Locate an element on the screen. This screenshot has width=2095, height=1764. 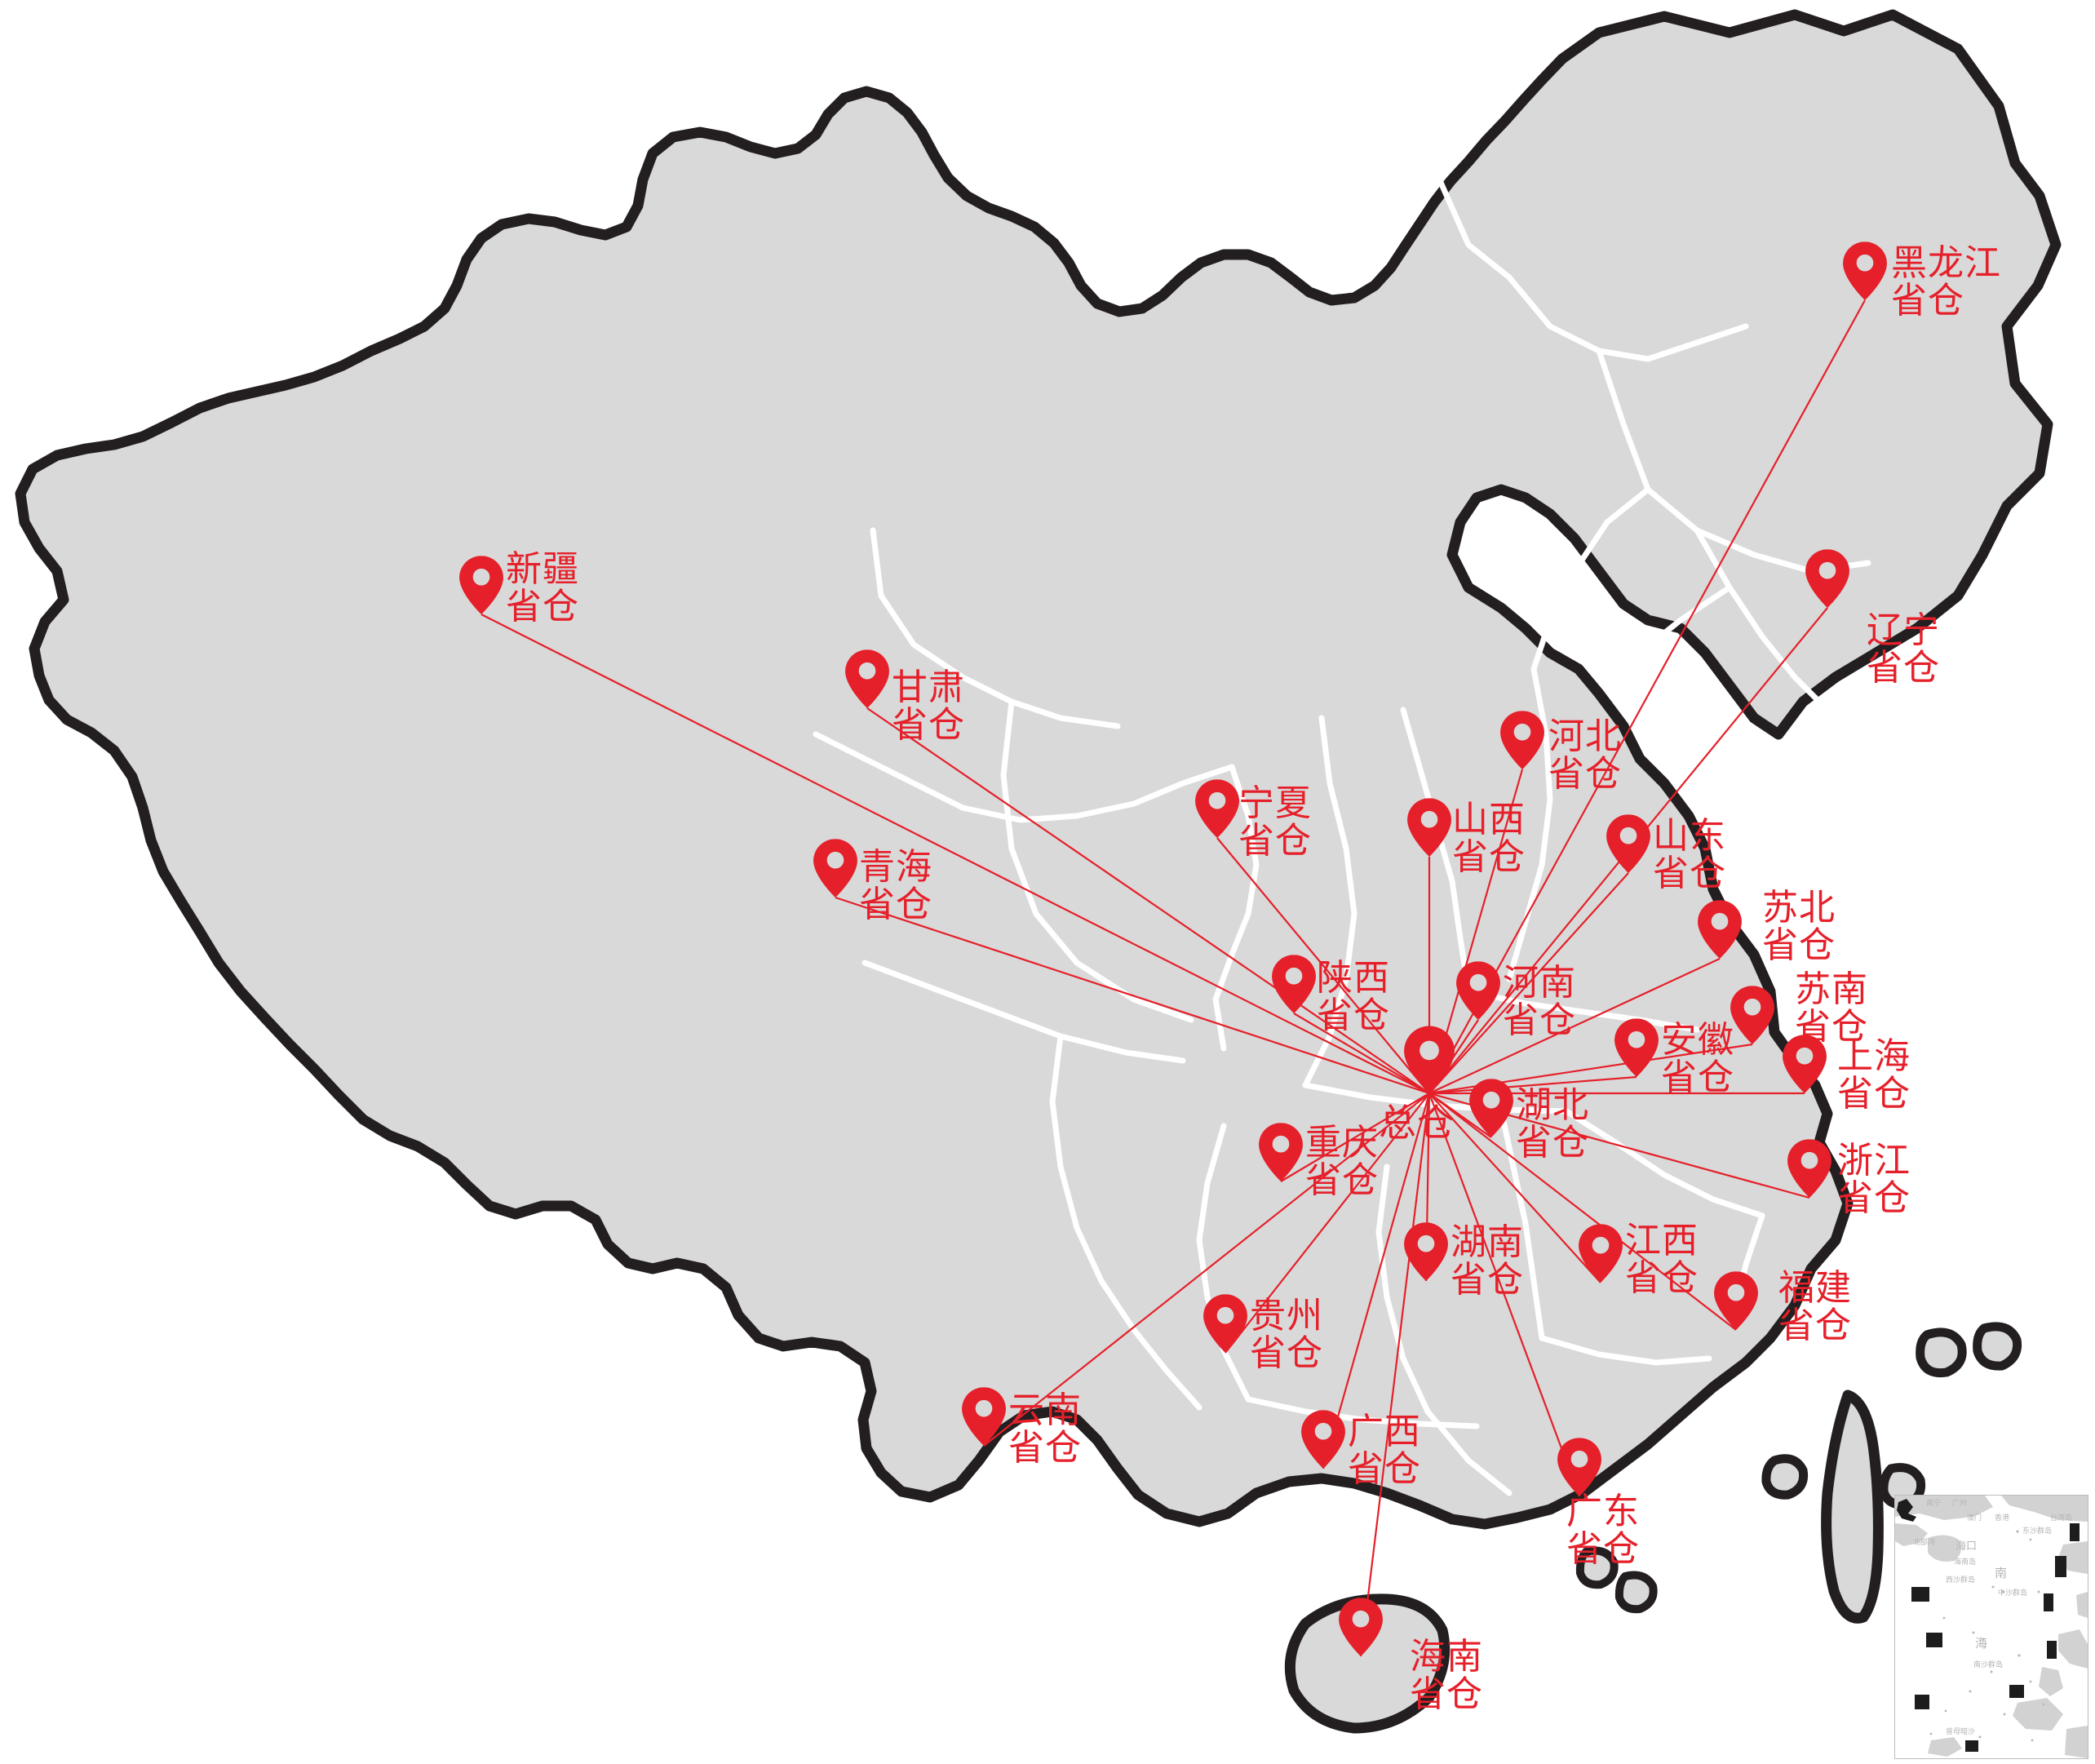
route-line-subei is located at coordinates (1574, 1026).